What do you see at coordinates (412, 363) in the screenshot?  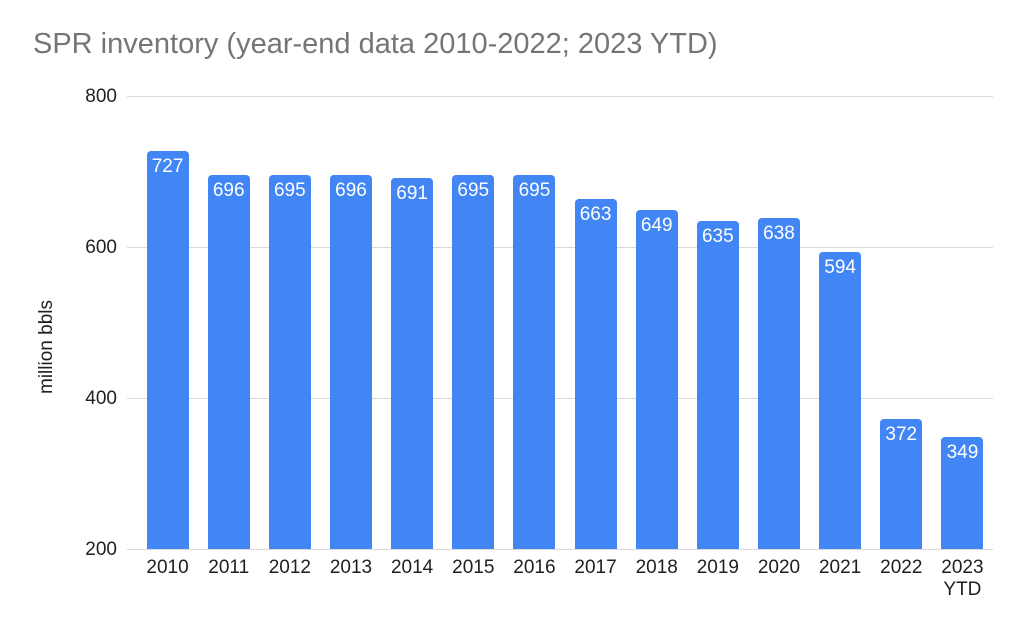 I see `bar-2014: 691` at bounding box center [412, 363].